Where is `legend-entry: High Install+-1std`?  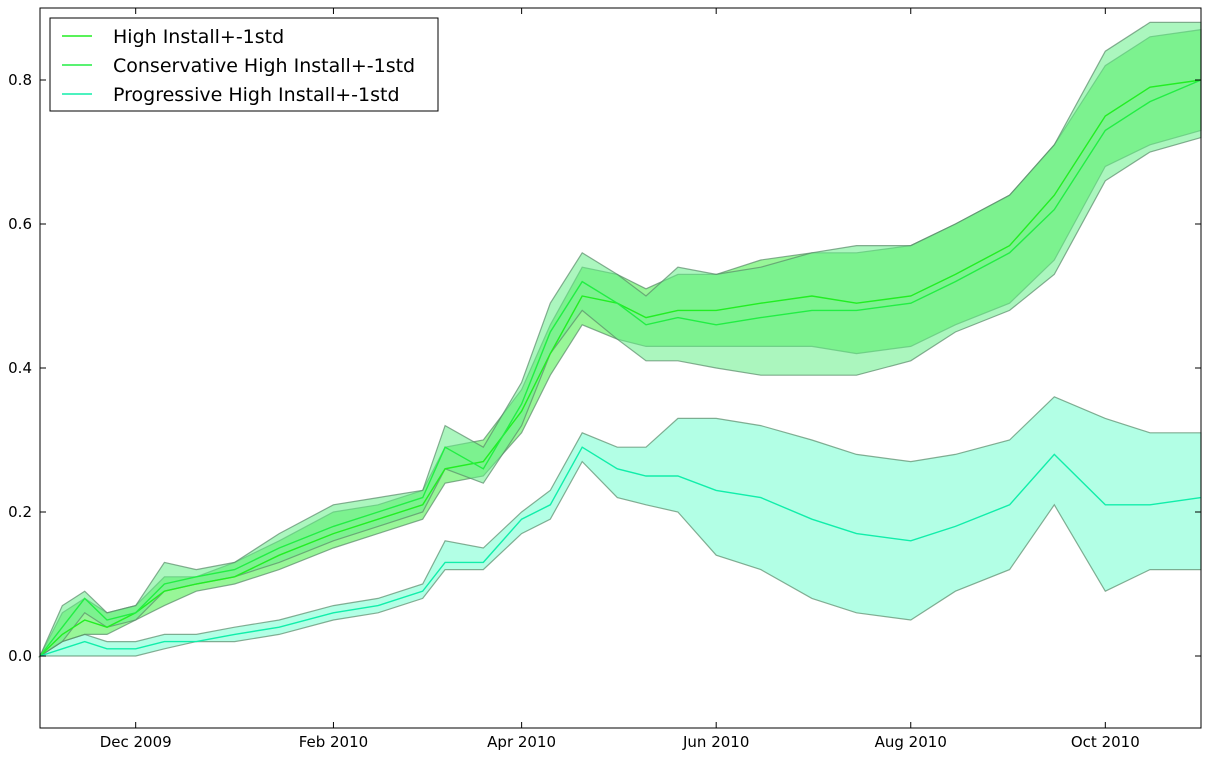 legend-entry: High Install+-1std is located at coordinates (198, 37).